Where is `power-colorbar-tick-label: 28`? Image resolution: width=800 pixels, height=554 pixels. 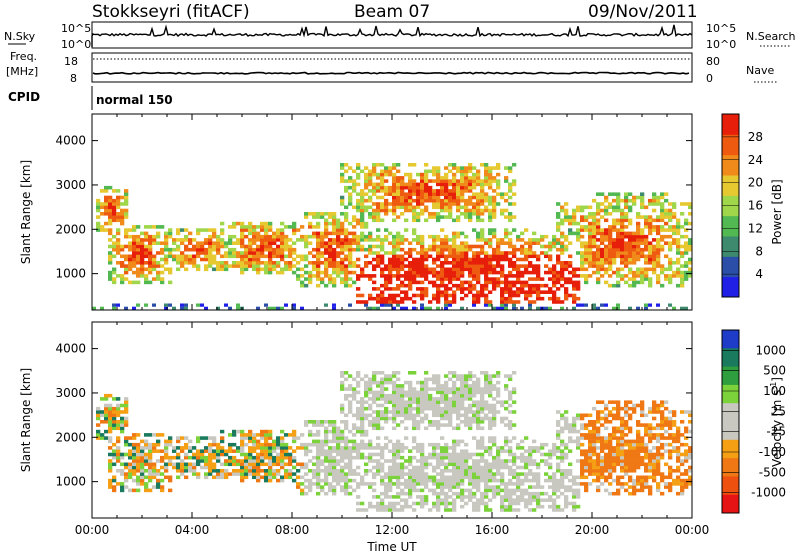 power-colorbar-tick-label: 28 is located at coordinates (755, 137).